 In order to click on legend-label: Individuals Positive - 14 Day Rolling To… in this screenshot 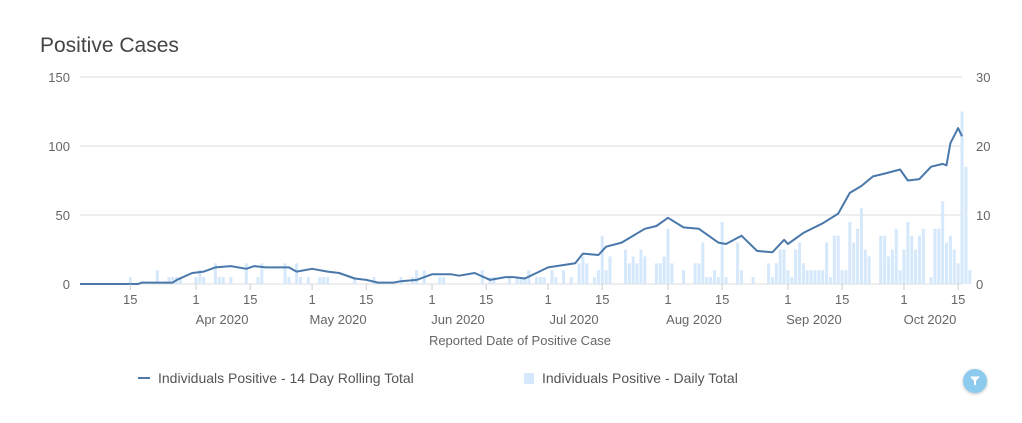, I will do `click(286, 378)`.